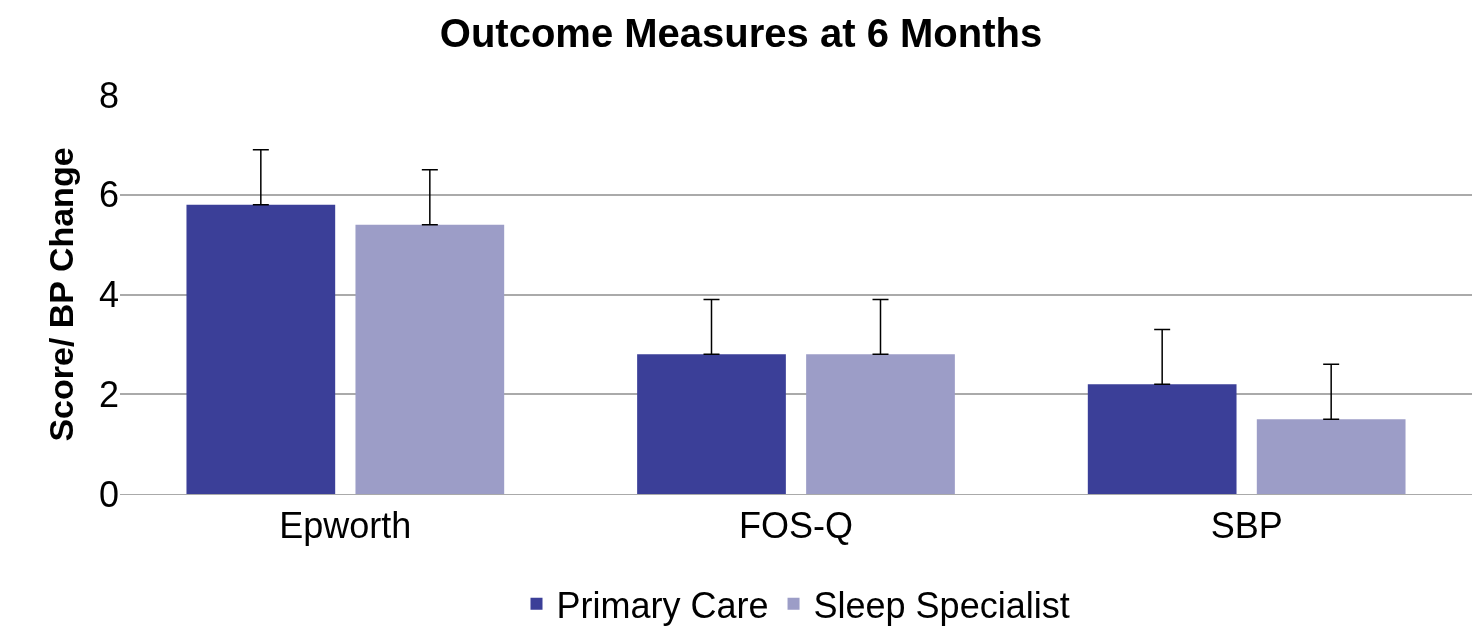 The image size is (1482, 644). I want to click on x-tick-label: SBP, so click(1246, 526).